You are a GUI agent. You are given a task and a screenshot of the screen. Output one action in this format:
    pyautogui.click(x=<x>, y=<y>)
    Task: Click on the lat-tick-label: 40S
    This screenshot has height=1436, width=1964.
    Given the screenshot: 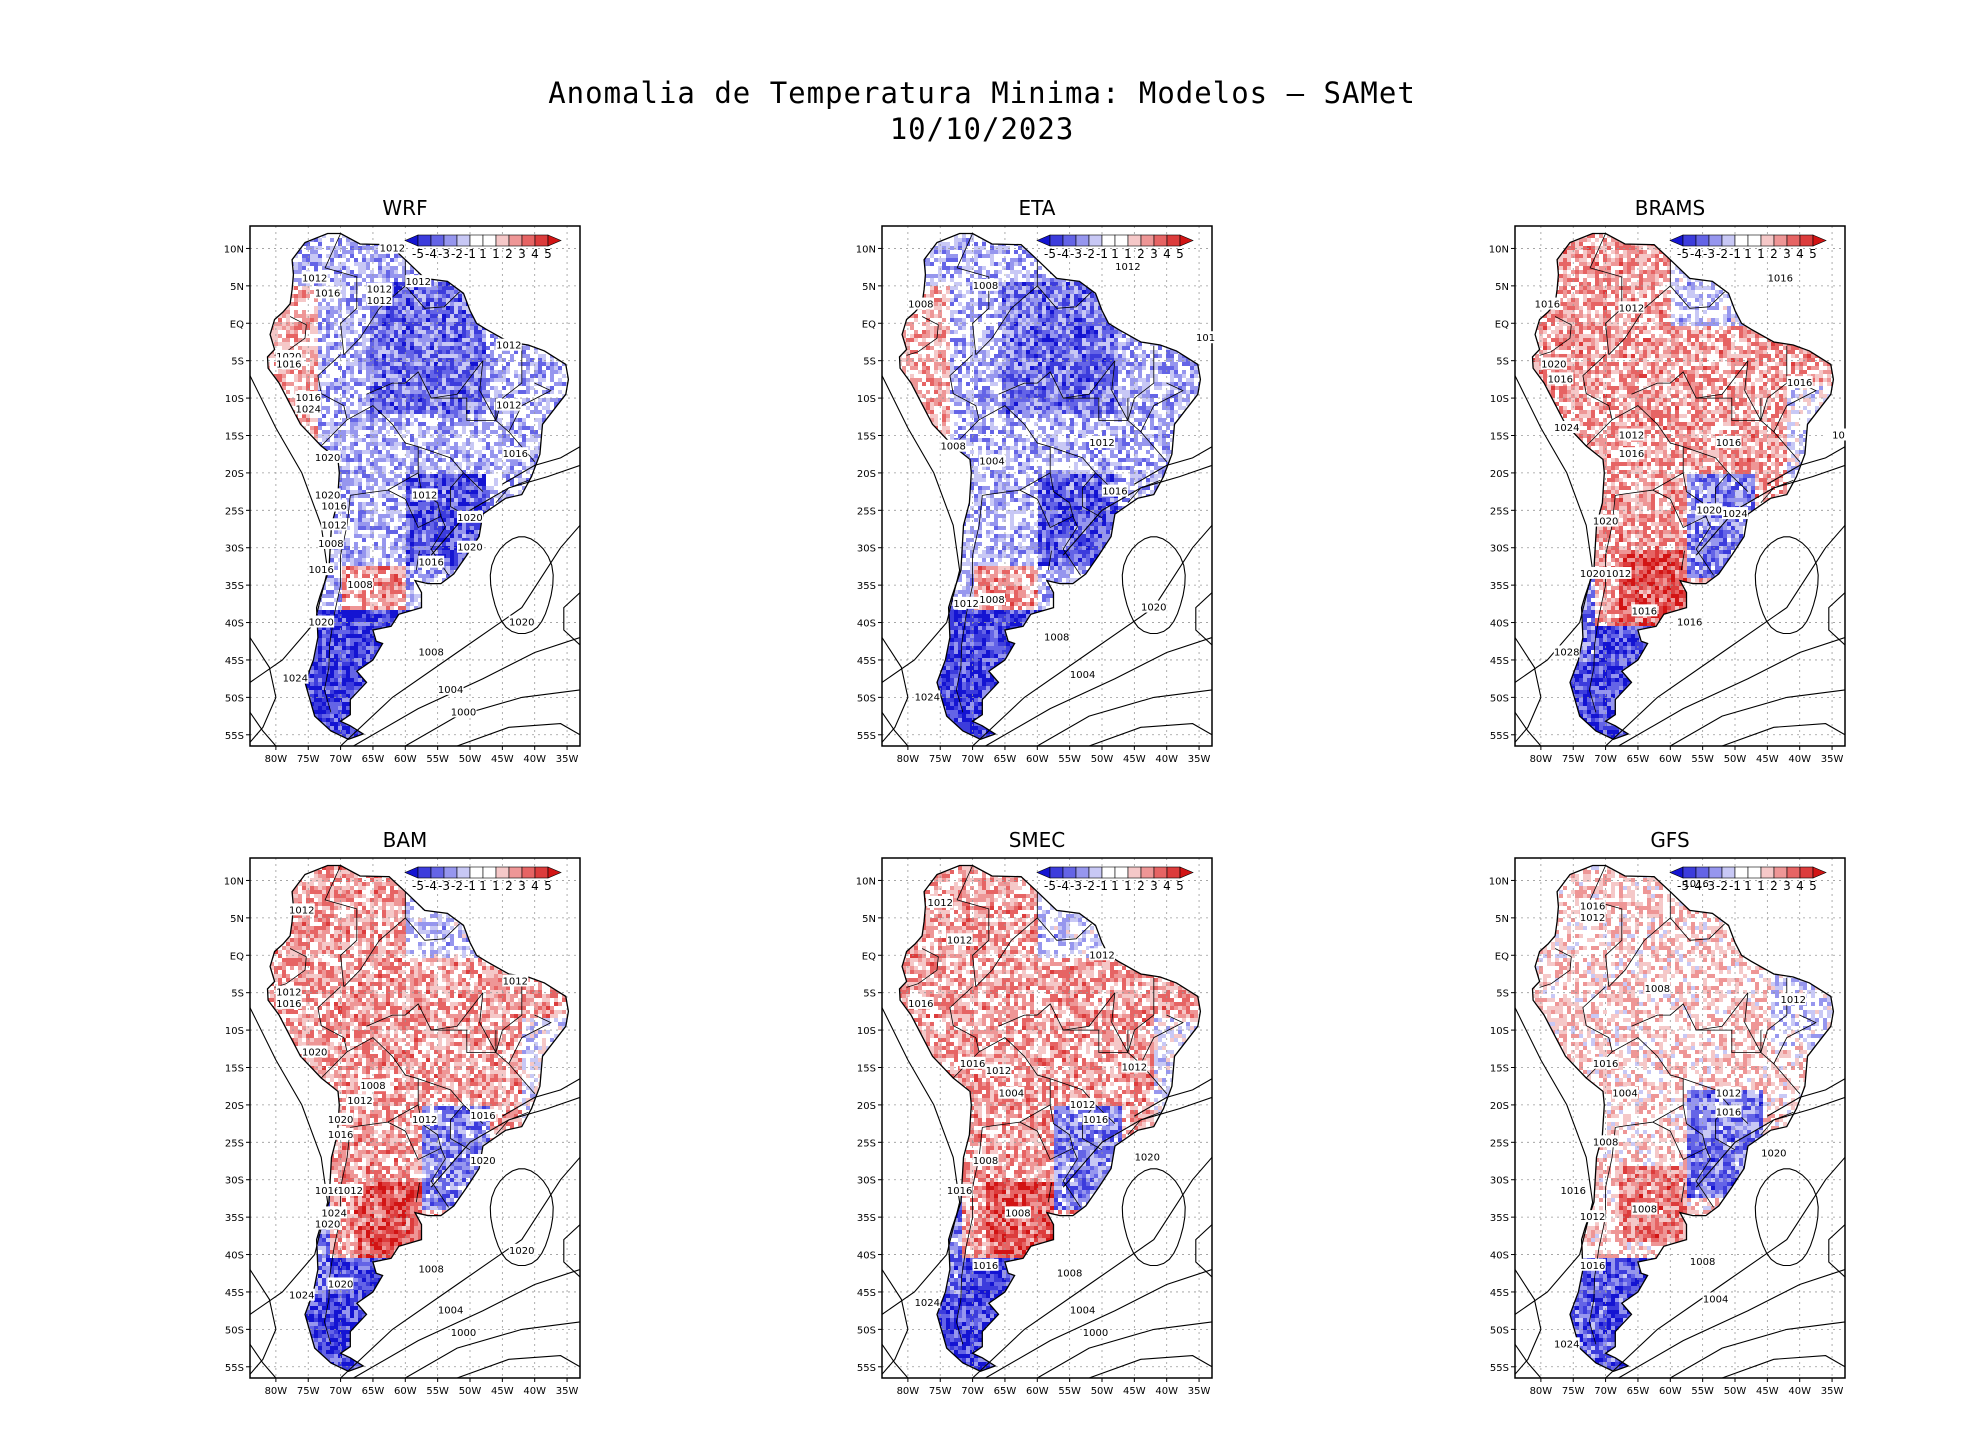 What is the action you would take?
    pyautogui.click(x=1499, y=624)
    